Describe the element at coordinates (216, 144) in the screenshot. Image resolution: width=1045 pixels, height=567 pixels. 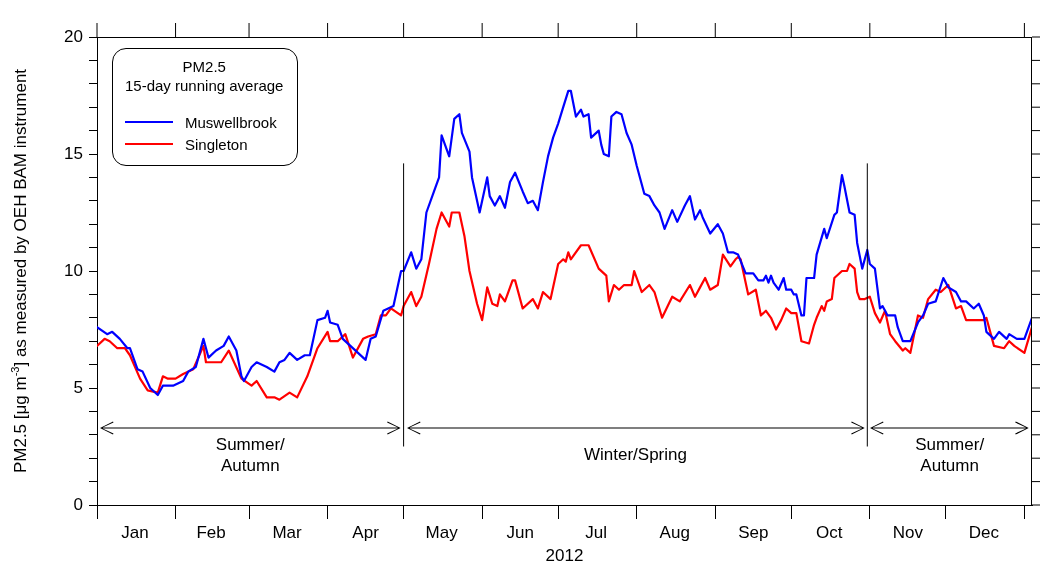
I see `legend-label: Singleton` at that location.